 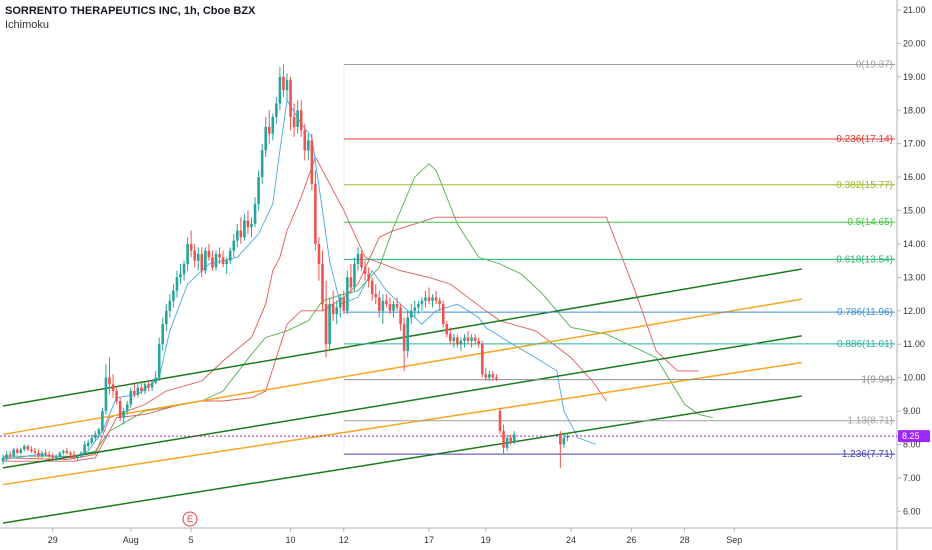 I want to click on current-price-badge, so click(x=914, y=436).